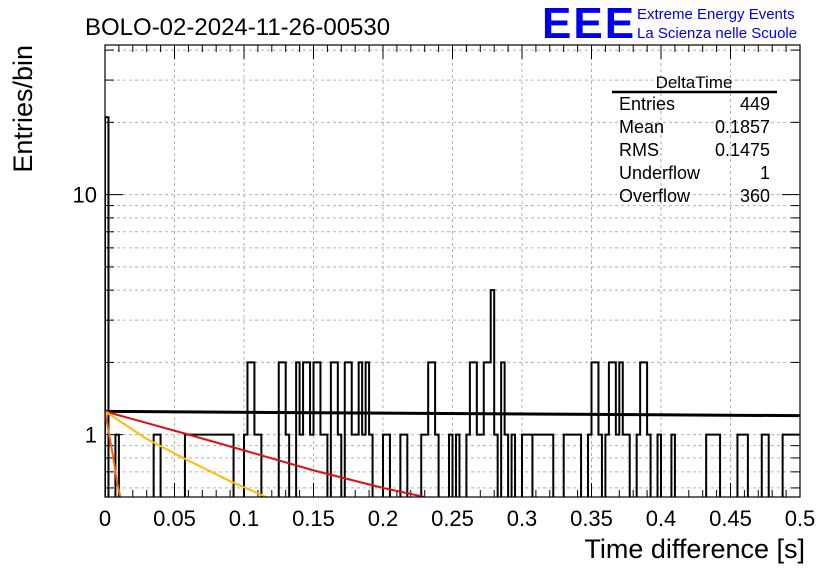 This screenshot has height=572, width=836. What do you see at coordinates (383, 518) in the screenshot?
I see `x-tick-label: 0.2` at bounding box center [383, 518].